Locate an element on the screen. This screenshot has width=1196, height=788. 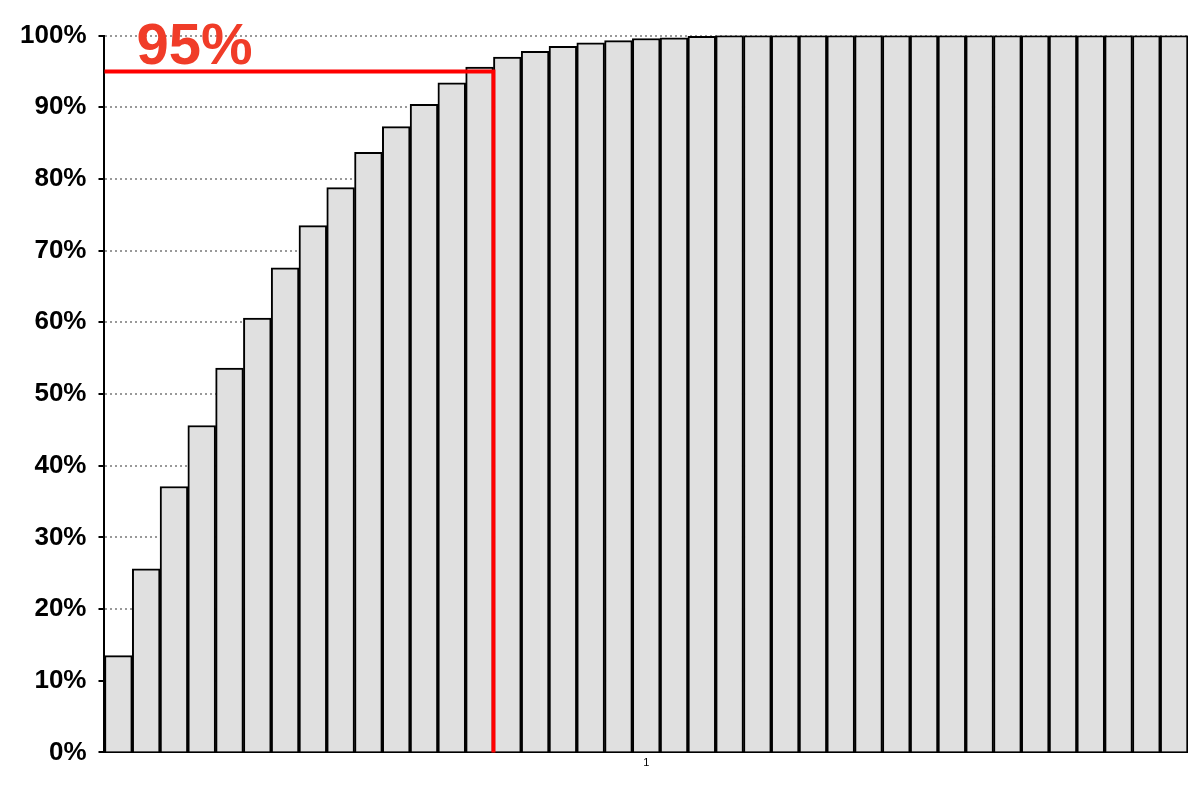
y-tick-label: 80% is located at coordinates (60, 177).